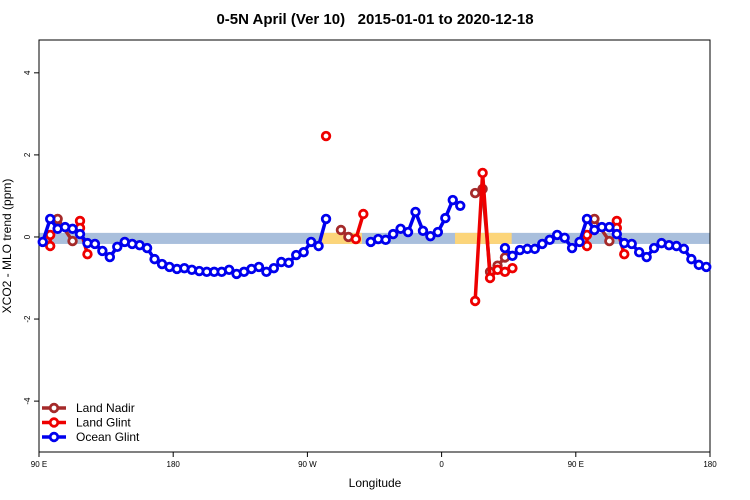 The height and width of the screenshot is (500, 750). I want to click on legend-label: Land Glint, so click(103, 423).